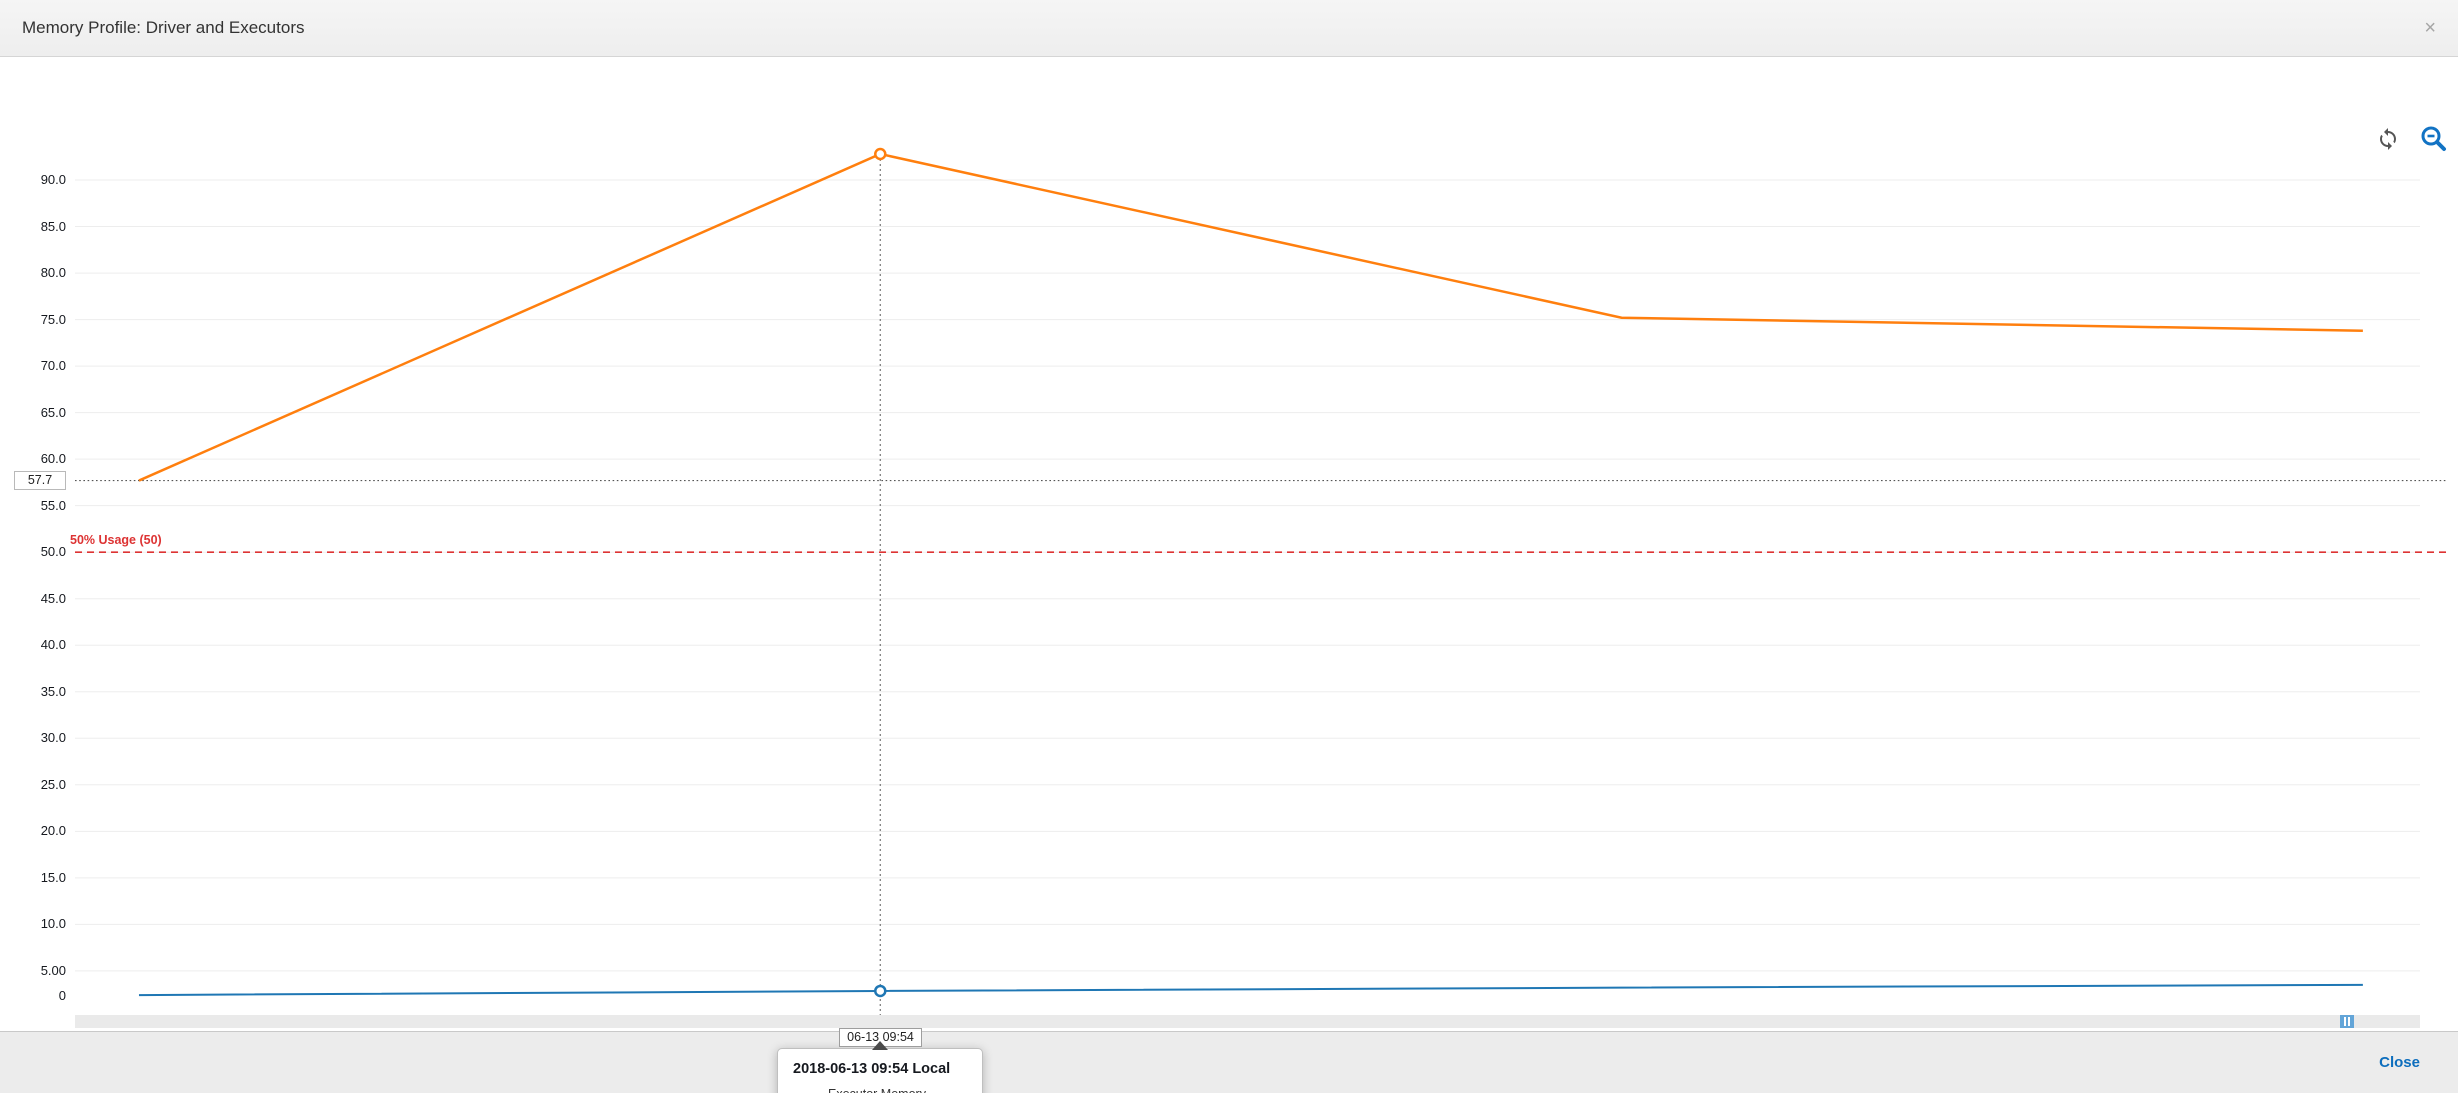  What do you see at coordinates (53, 552) in the screenshot?
I see `y-axis-tick-label: 50.0` at bounding box center [53, 552].